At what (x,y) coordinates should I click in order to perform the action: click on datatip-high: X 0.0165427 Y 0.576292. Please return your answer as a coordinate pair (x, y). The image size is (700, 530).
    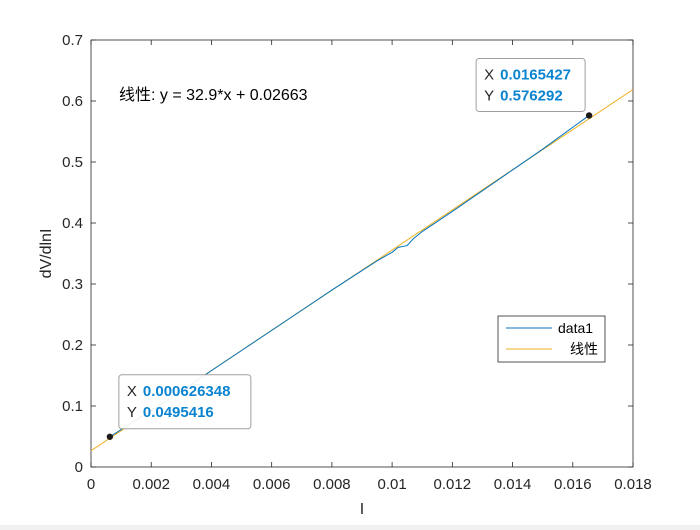
    Looking at the image, I should click on (534, 88).